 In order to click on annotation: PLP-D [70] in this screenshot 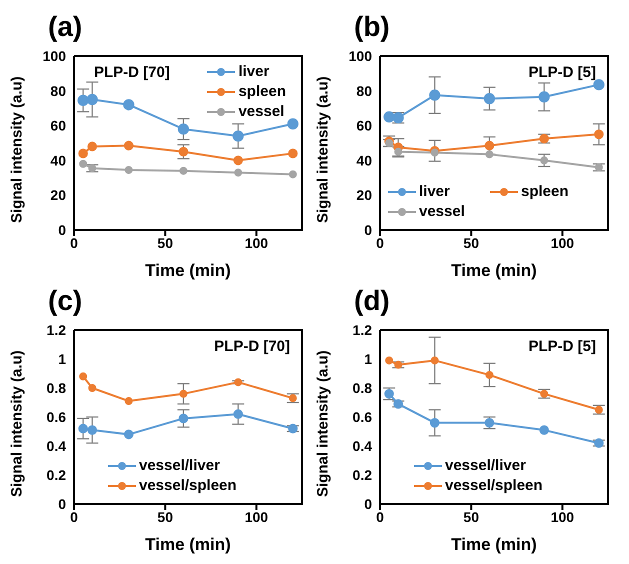, I will do `click(252, 346)`.